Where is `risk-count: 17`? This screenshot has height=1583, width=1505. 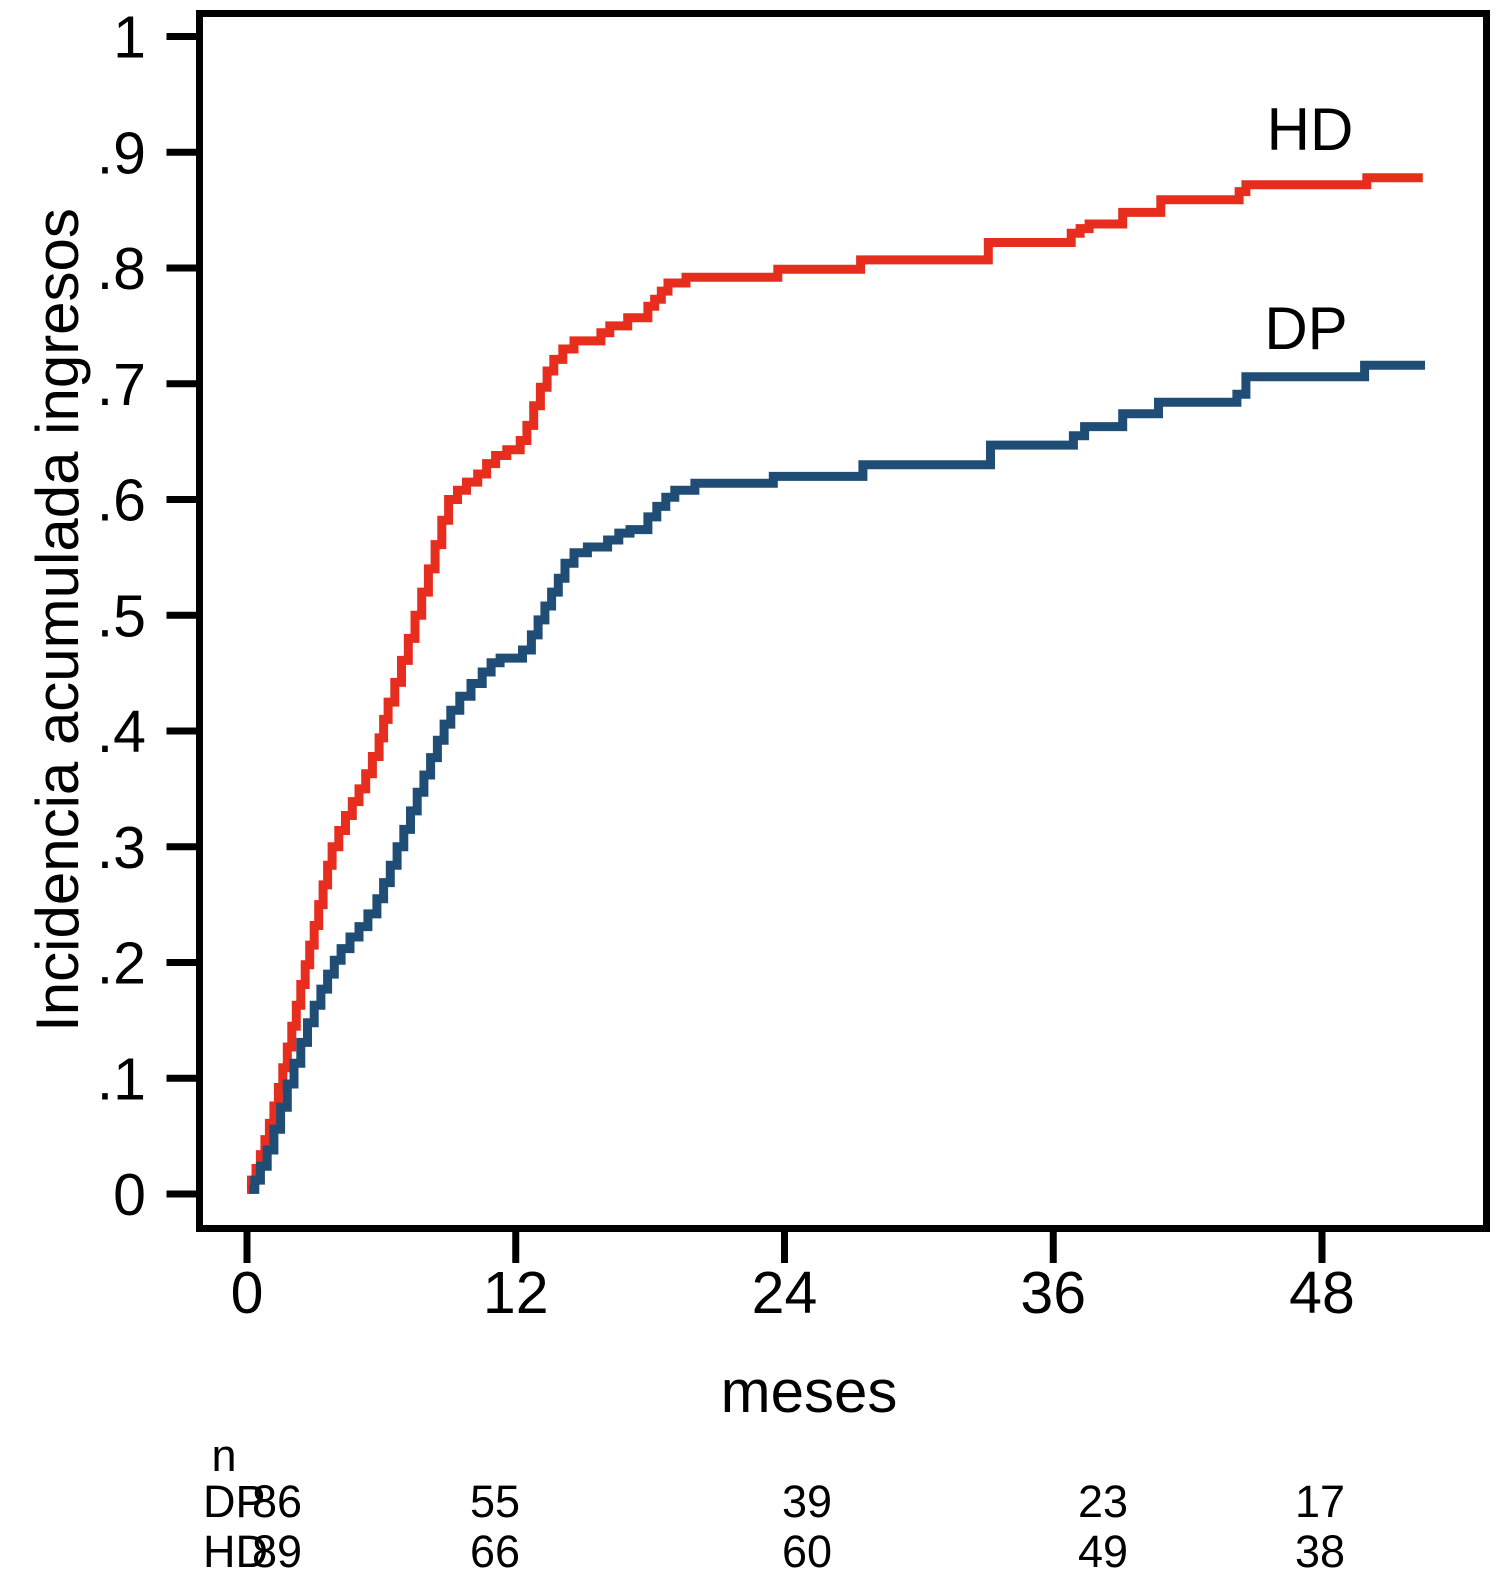 risk-count: 17 is located at coordinates (1320, 1501).